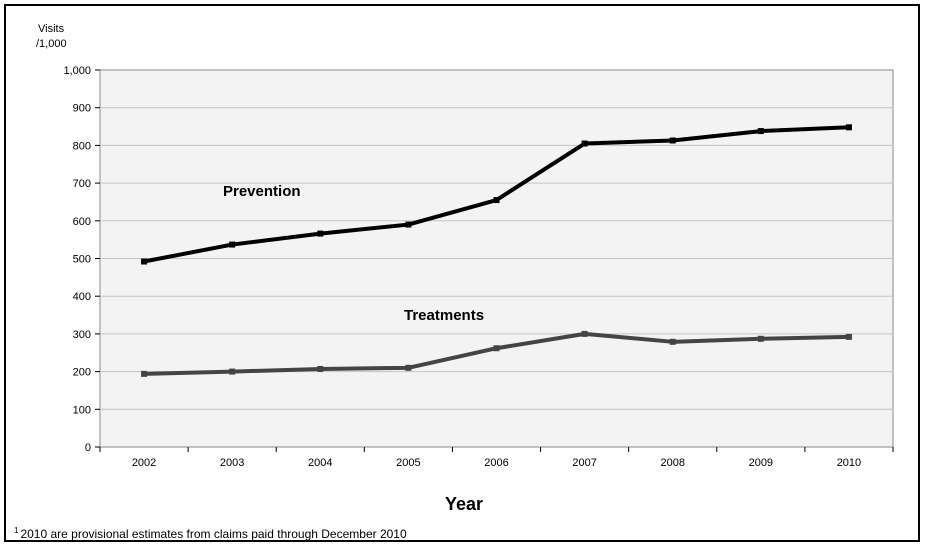  Describe the element at coordinates (584, 463) in the screenshot. I see `x-tick-label: 2007` at that location.